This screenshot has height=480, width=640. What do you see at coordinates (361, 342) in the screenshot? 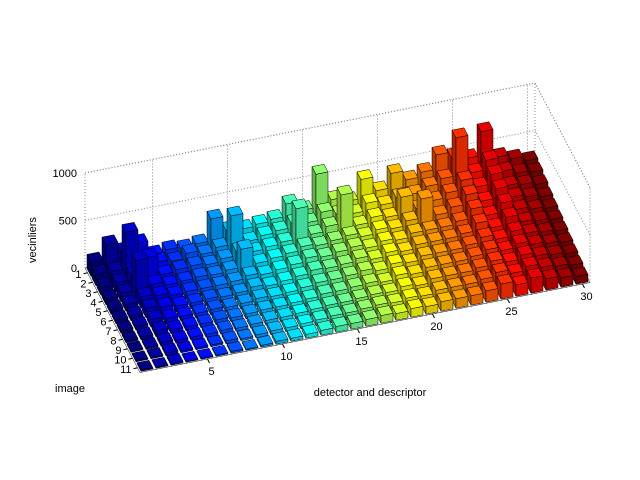
I see `x-tick-label: 15` at bounding box center [361, 342].